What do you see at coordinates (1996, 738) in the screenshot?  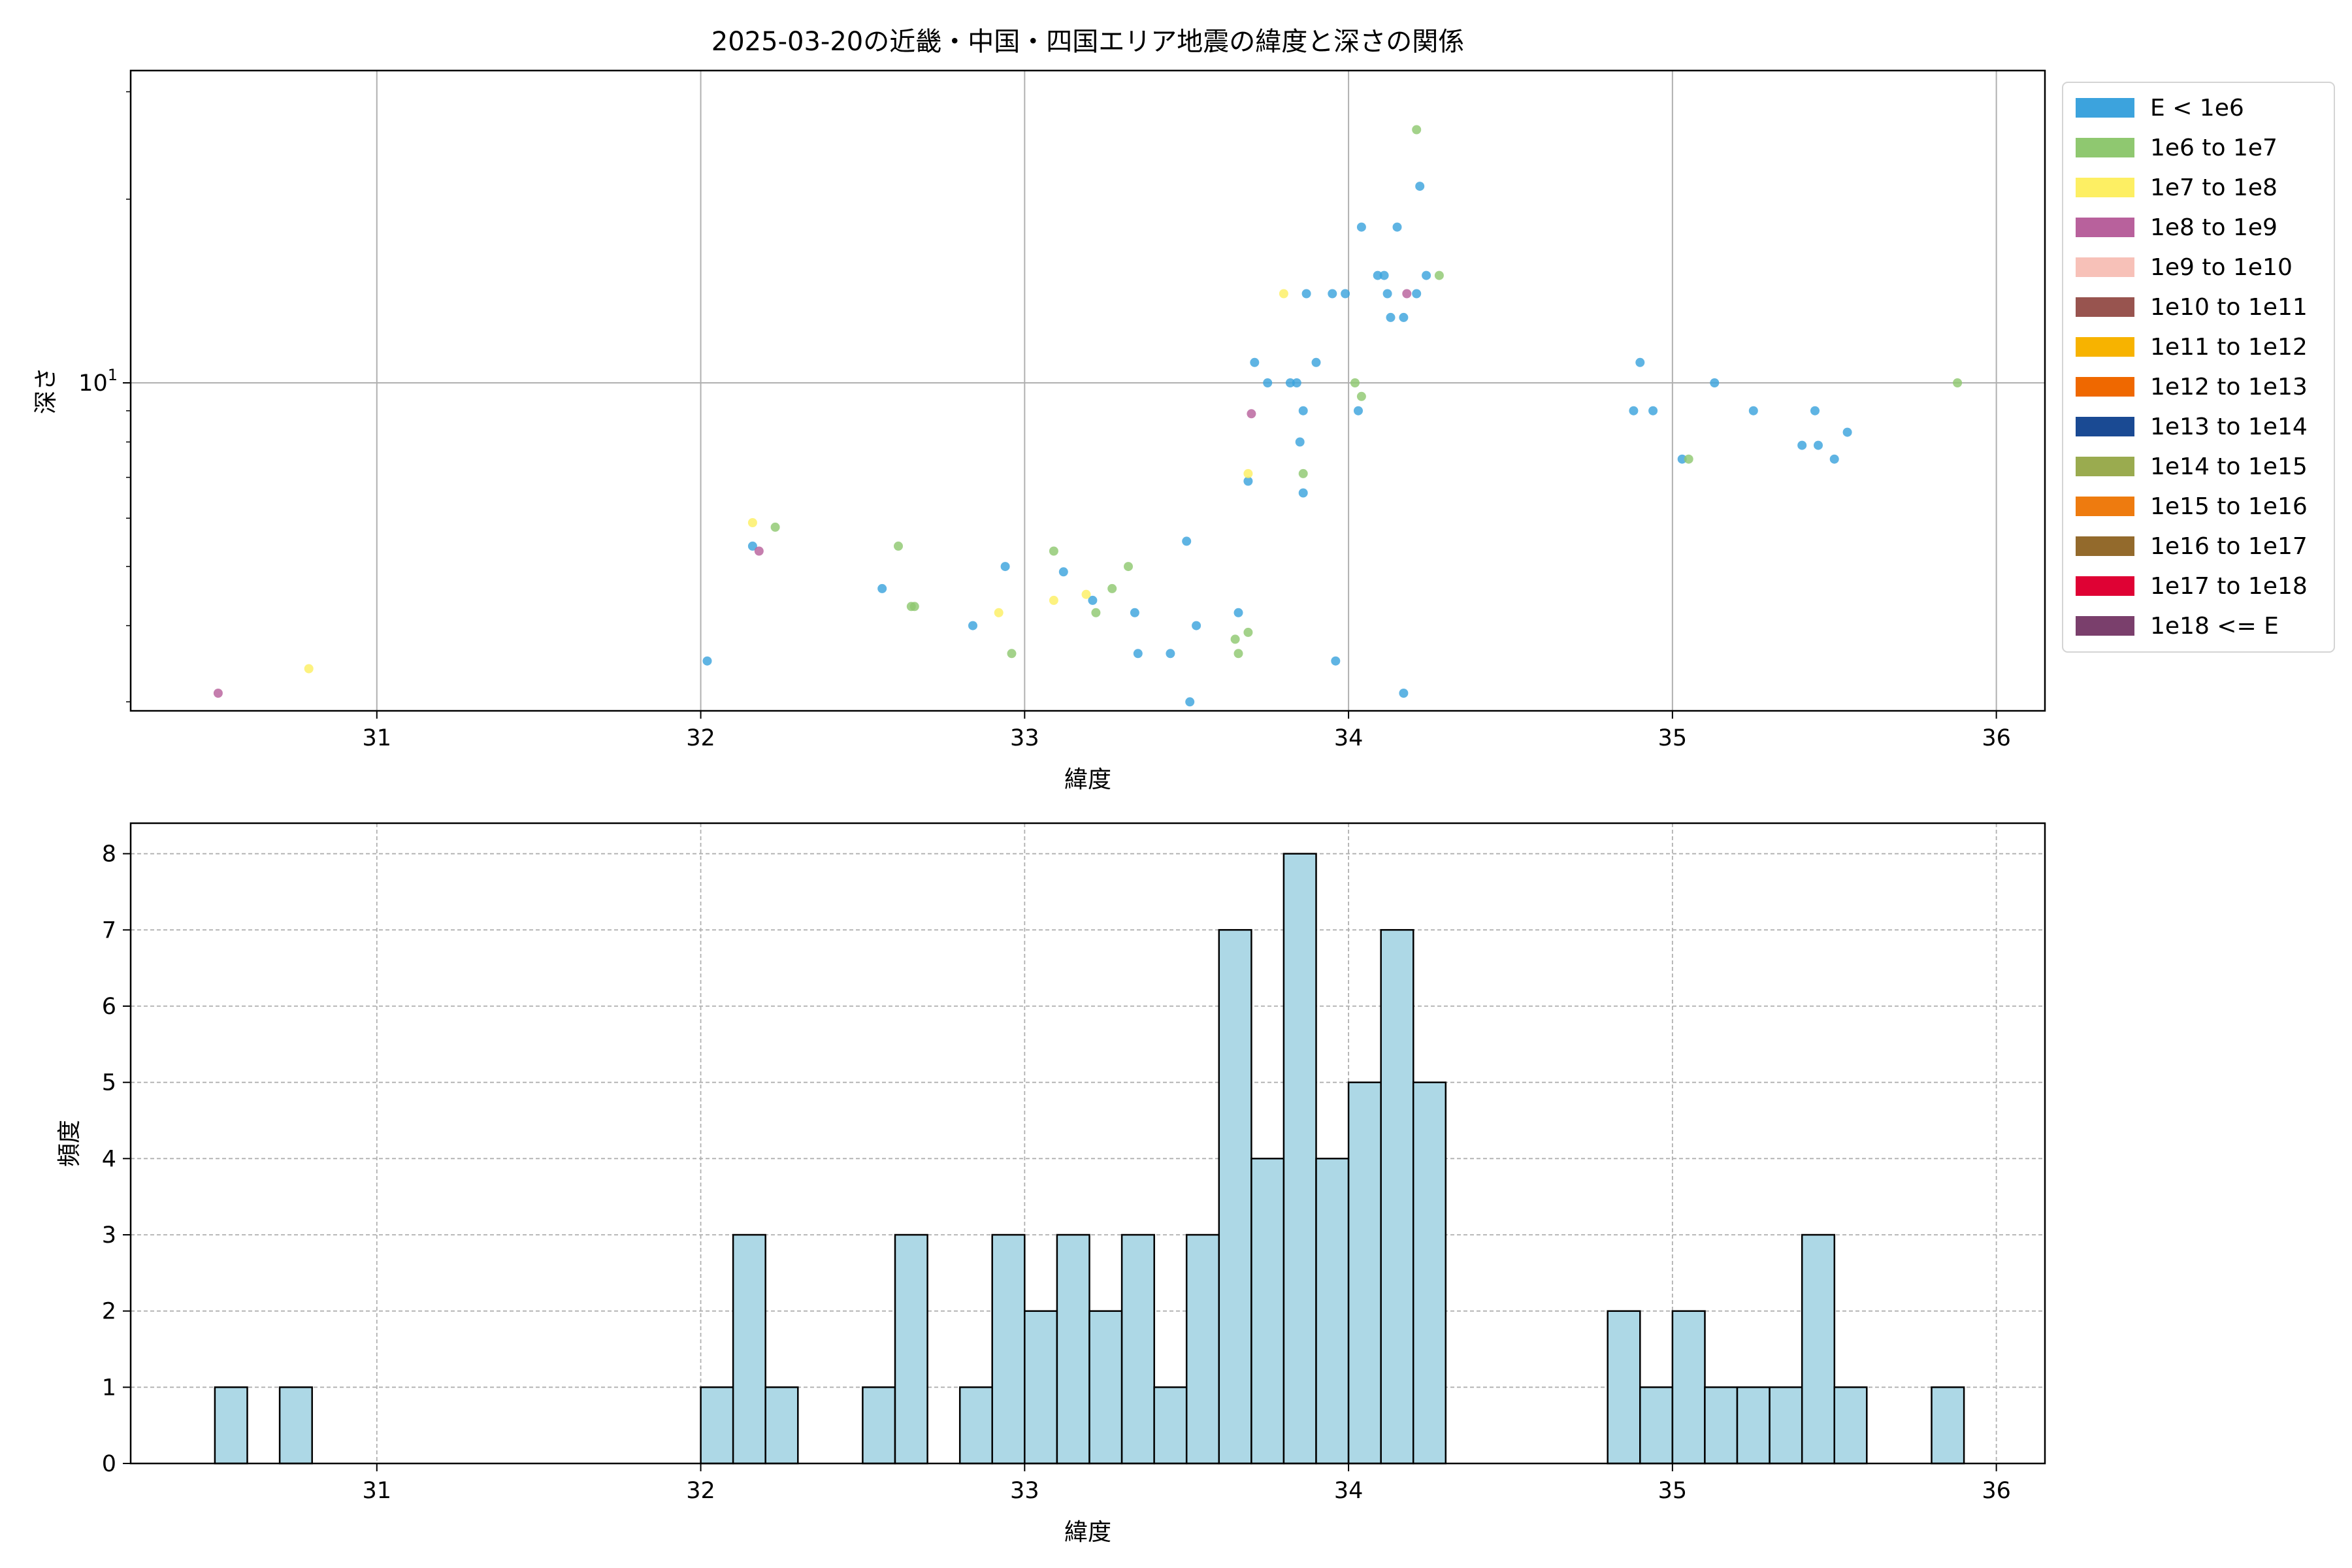 I see `scatter-x-tick-label-36: 36` at bounding box center [1996, 738].